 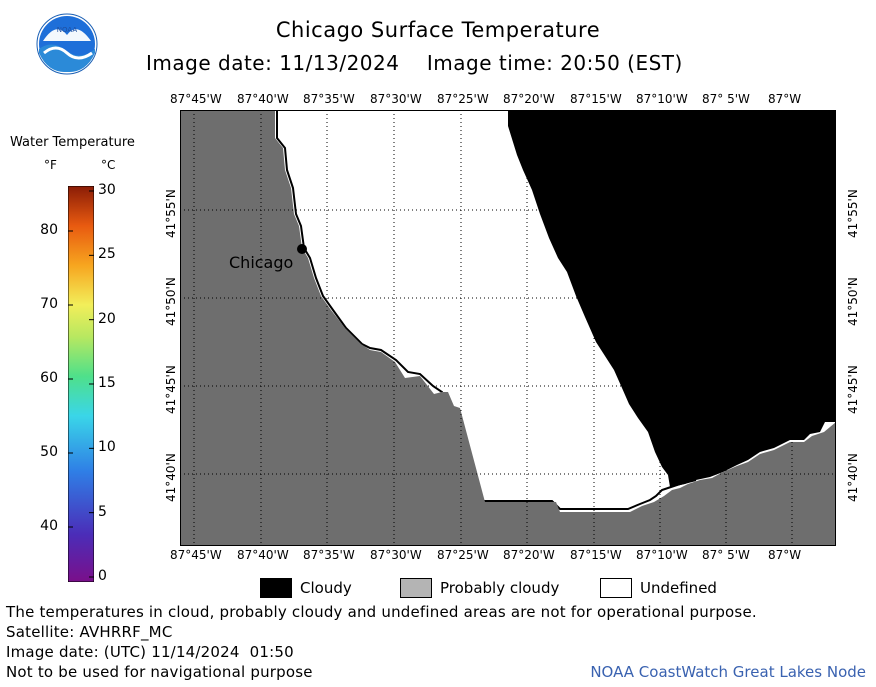 I want to click on left-latitude-label: 41°55'N, so click(x=171, y=213).